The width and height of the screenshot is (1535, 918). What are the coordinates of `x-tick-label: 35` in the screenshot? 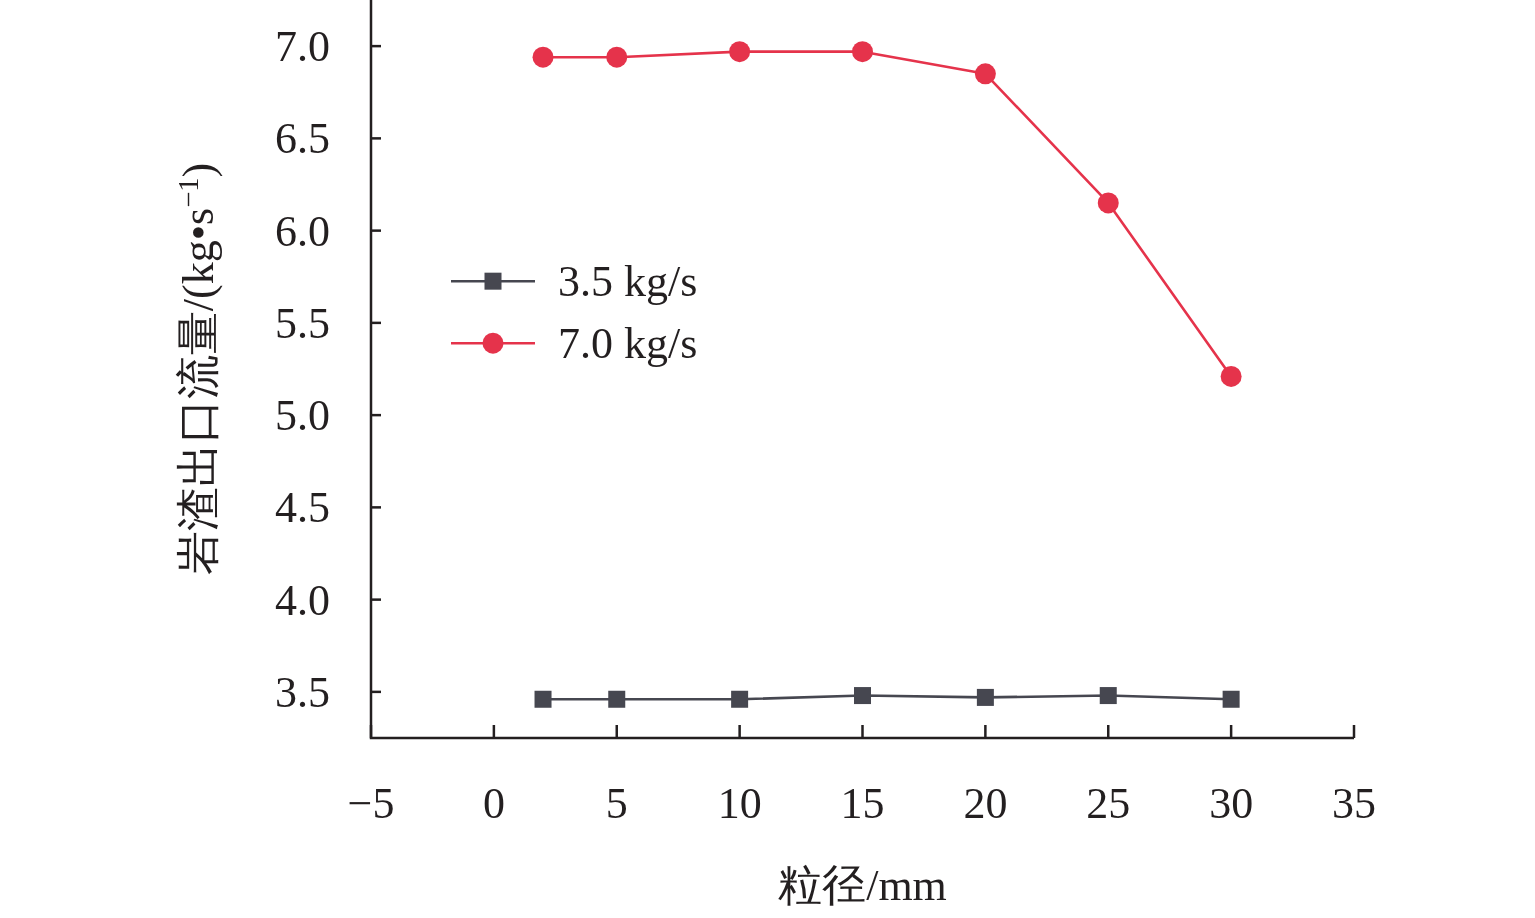 It's located at (1354, 803).